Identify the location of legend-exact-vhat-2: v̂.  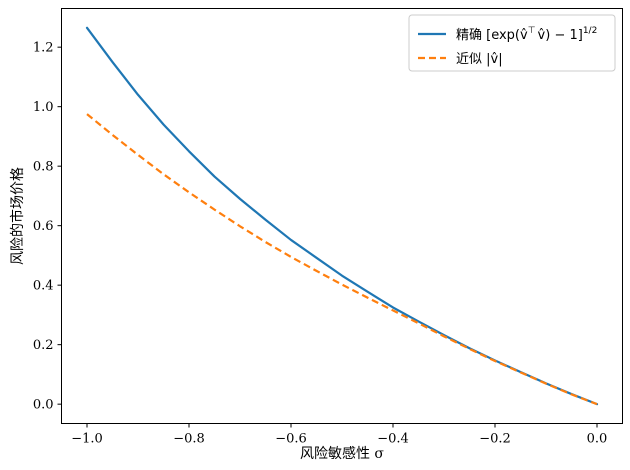
(542, 35).